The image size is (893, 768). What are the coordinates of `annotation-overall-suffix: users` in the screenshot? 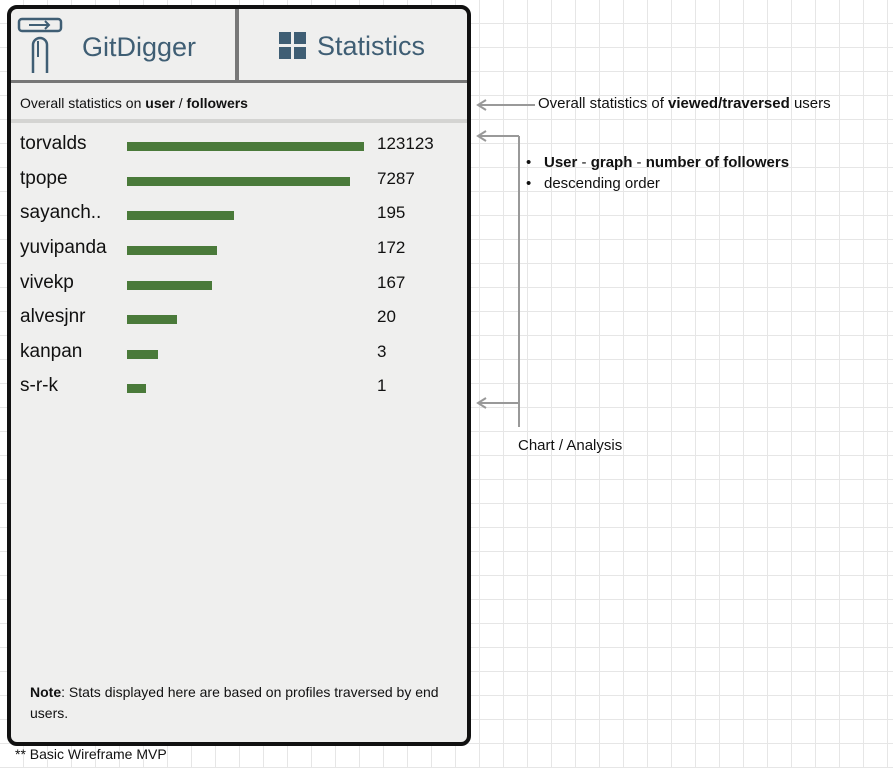 It's located at (810, 103).